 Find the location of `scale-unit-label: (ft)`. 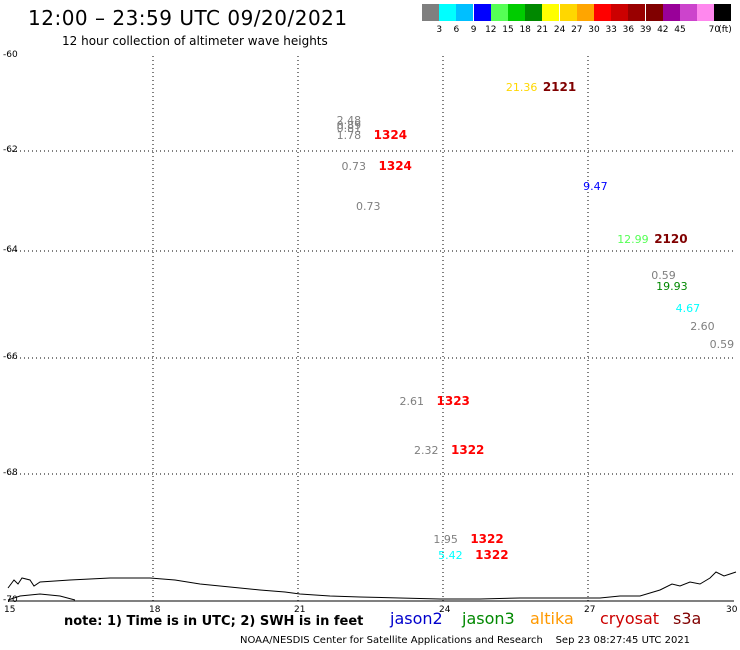

scale-unit-label: (ft) is located at coordinates (725, 30).